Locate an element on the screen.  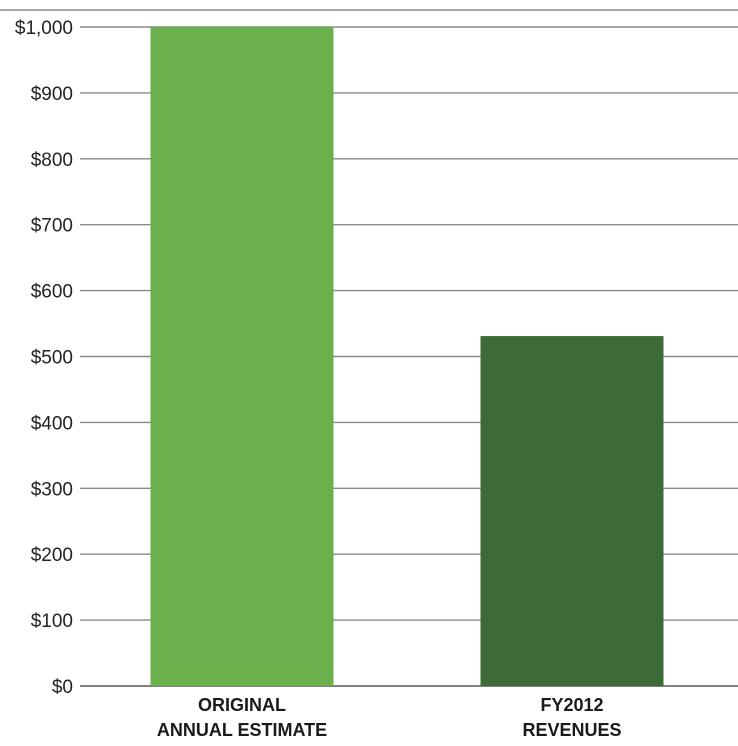
y-tick-label: $0 is located at coordinates (62, 687).